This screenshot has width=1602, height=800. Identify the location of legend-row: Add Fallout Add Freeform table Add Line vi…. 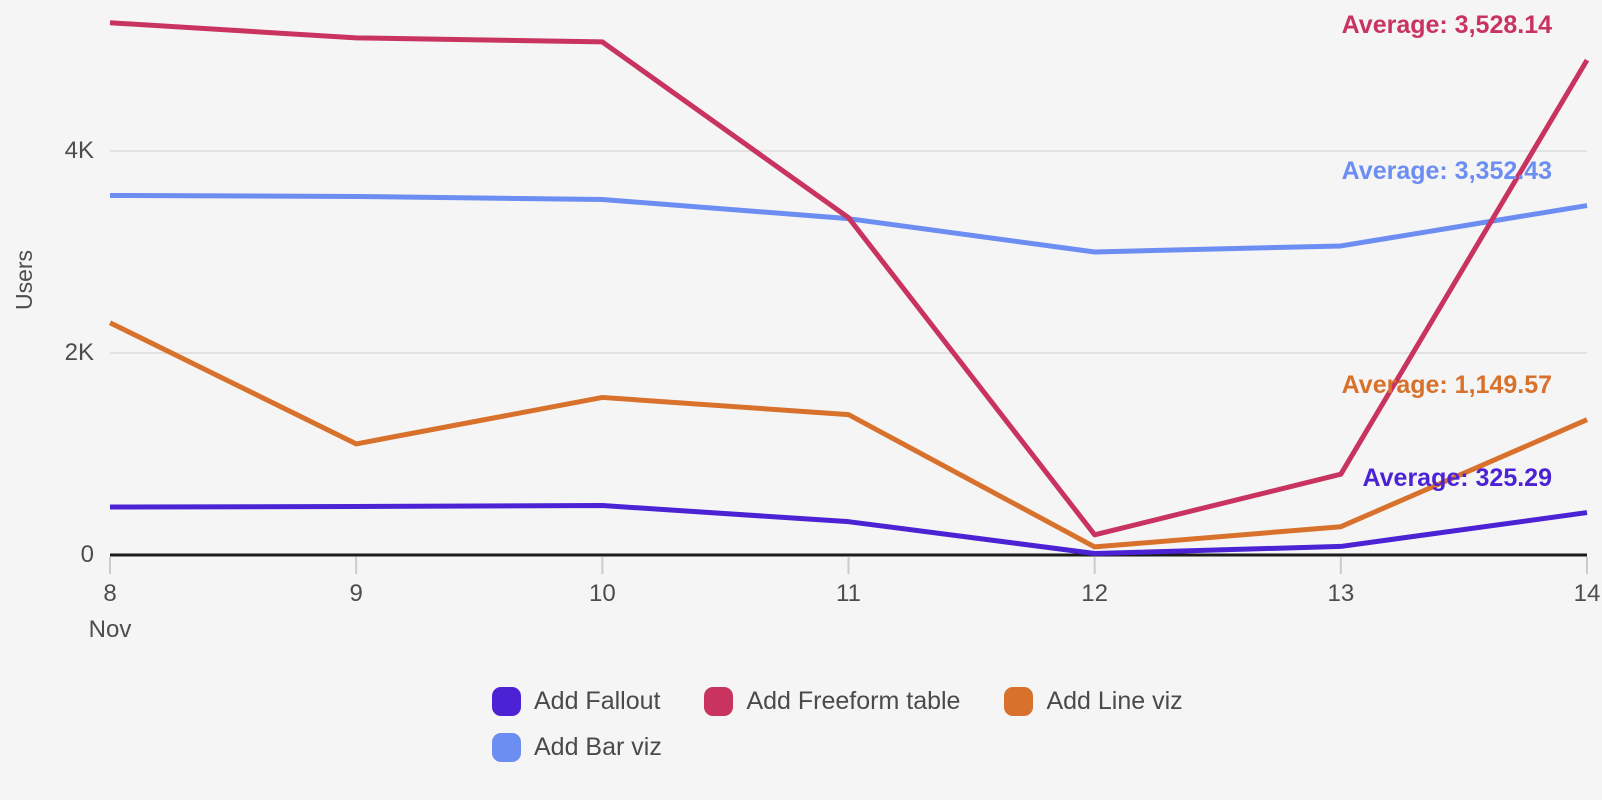
(837, 701).